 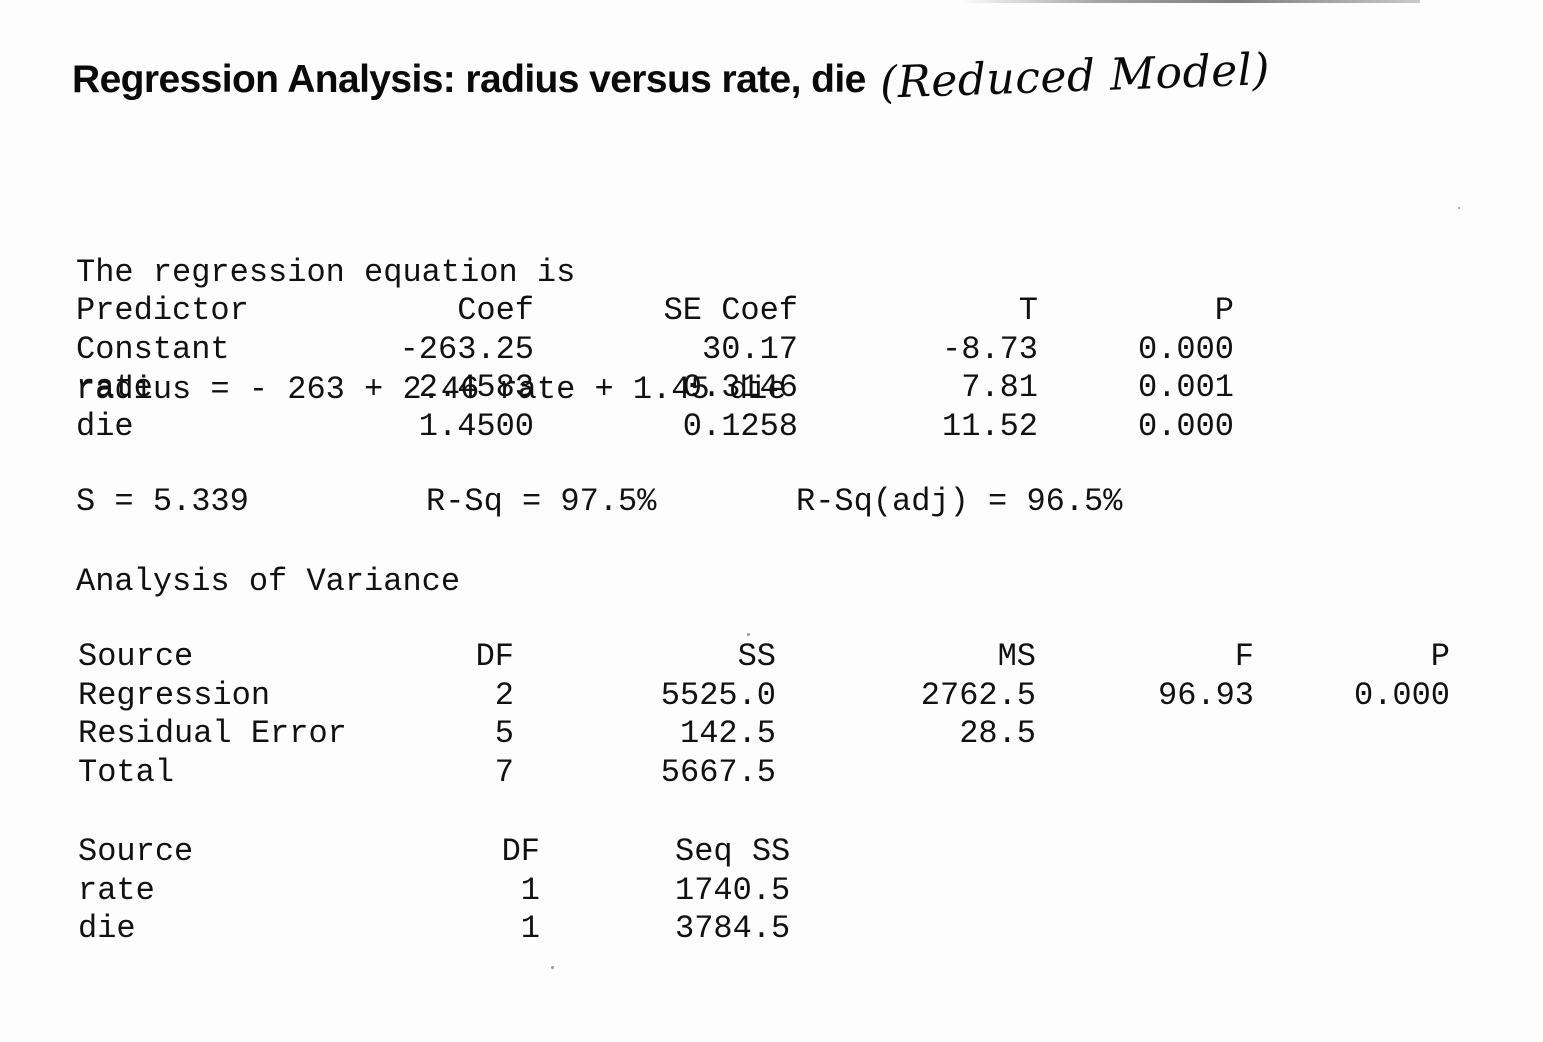 I want to click on equation-formula: radius = - 263 + 2.46 rate + 1.45 die, so click(x=431, y=389).